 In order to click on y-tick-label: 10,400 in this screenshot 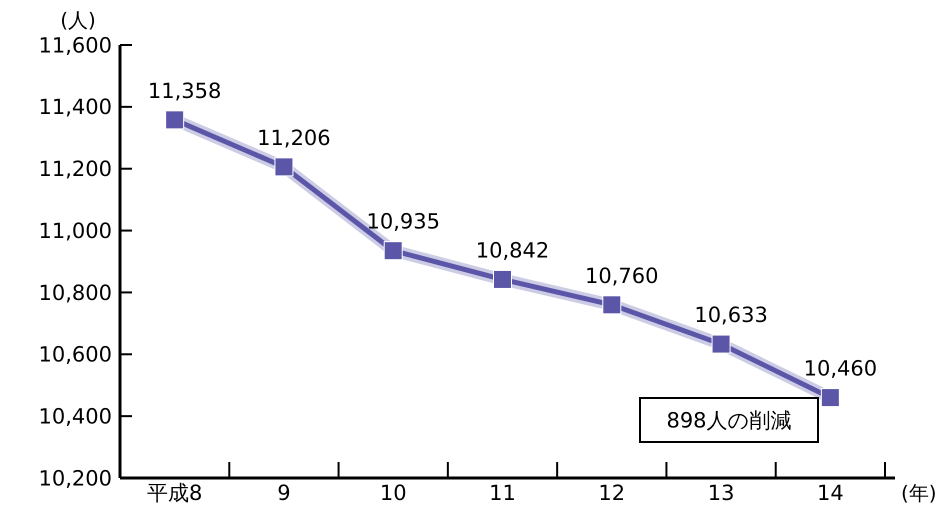, I will do `click(75, 416)`.